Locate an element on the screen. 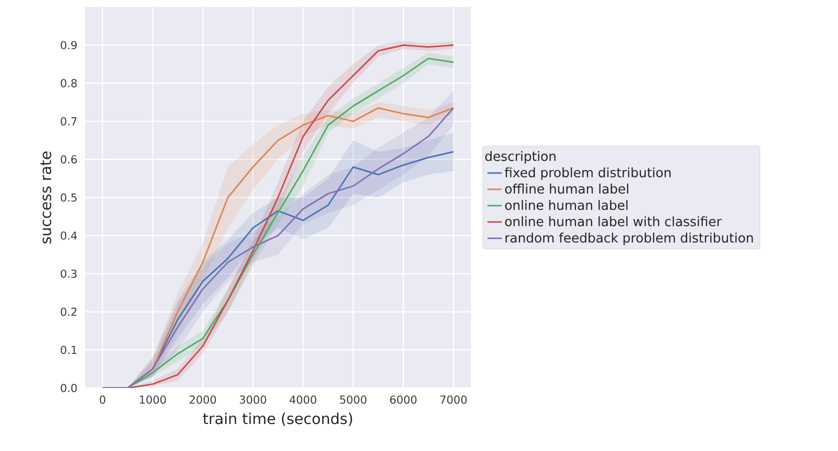  y-tick-label: 0.7 is located at coordinates (68, 121).